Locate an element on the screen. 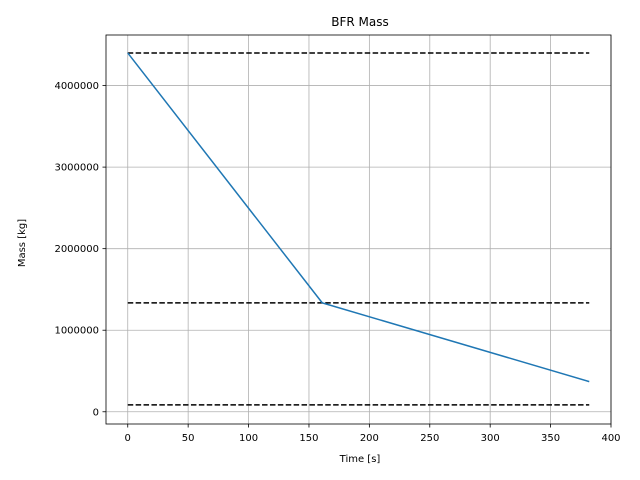 The height and width of the screenshot is (480, 640). x-tick-label: 400 is located at coordinates (610, 438).